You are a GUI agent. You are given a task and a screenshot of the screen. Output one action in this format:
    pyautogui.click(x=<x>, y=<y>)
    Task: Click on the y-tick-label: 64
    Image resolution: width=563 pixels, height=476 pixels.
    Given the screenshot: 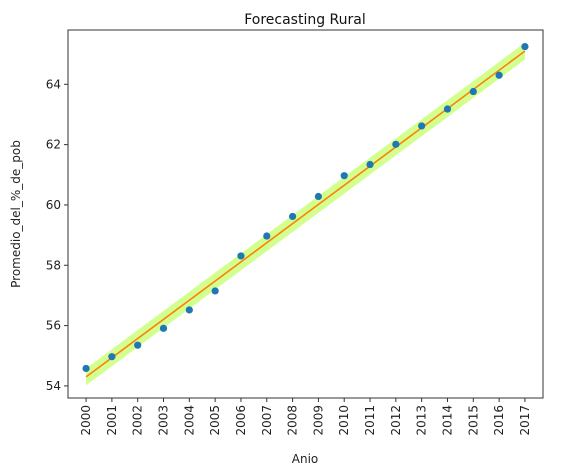 What is the action you would take?
    pyautogui.click(x=53, y=84)
    